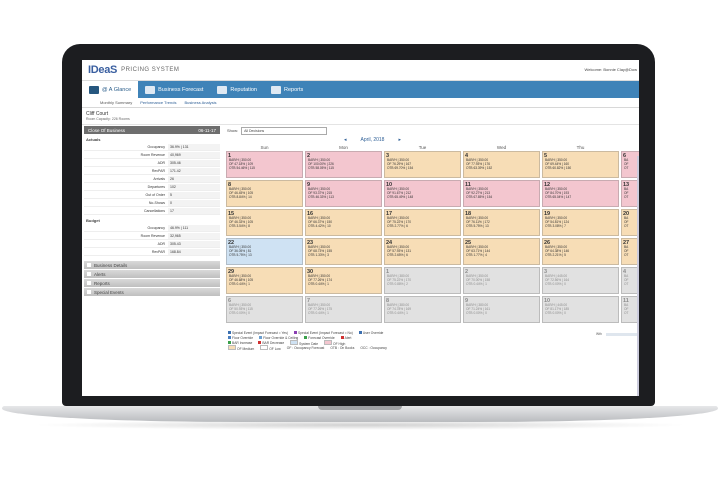 Image resolution: width=720 pixels, height=480 pixels. What do you see at coordinates (156, 227) in the screenshot?
I see `metric-label: Occupancy` at bounding box center [156, 227].